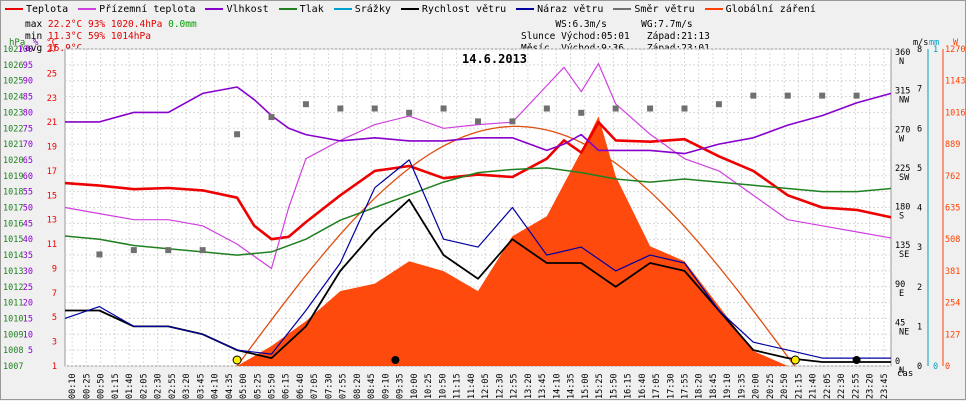  Describe the element at coordinates (902, 92) in the screenshot. I see `tick-direction-value: 315` at that location.